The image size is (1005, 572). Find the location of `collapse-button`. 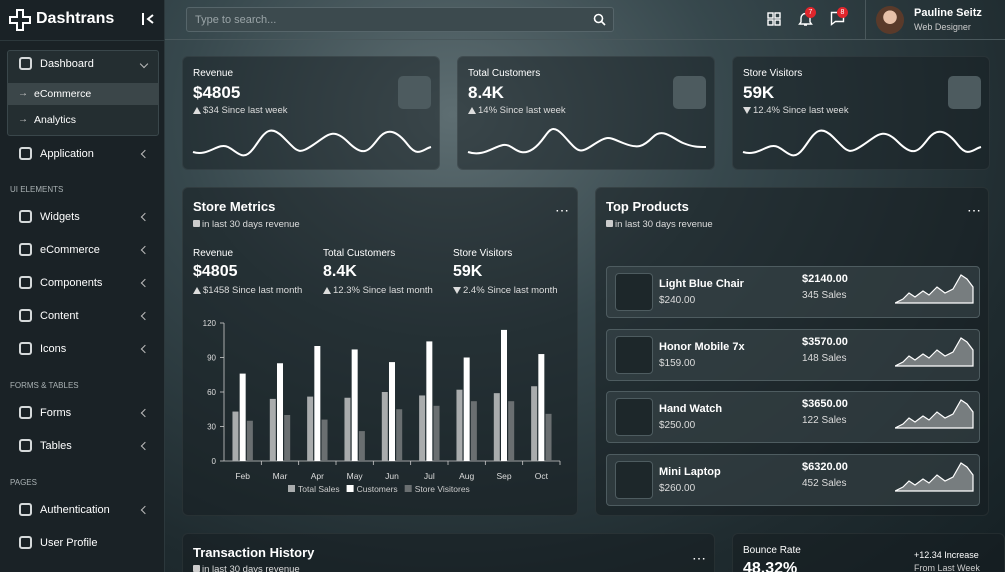

collapse-button is located at coordinates (148, 19).